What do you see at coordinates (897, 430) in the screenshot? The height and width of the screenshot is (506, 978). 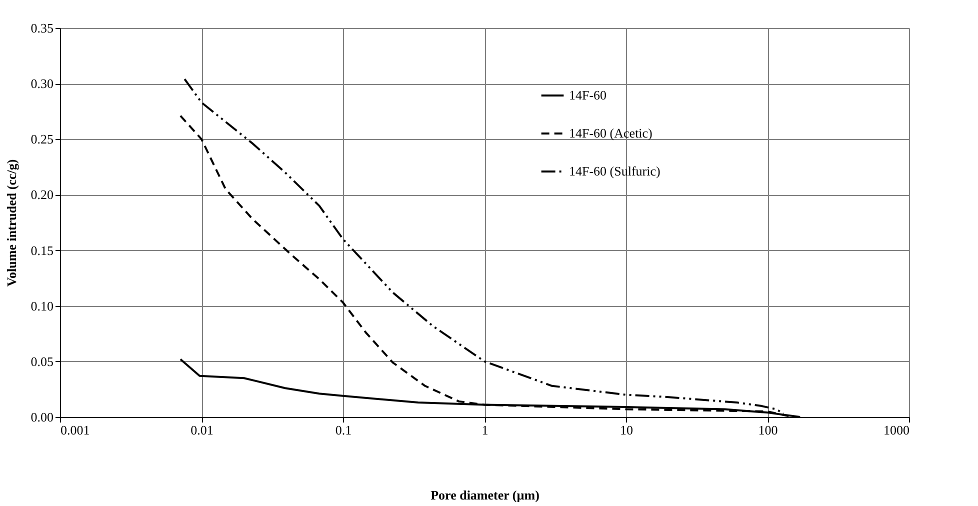 I see `x-tick-label: 1000` at bounding box center [897, 430].